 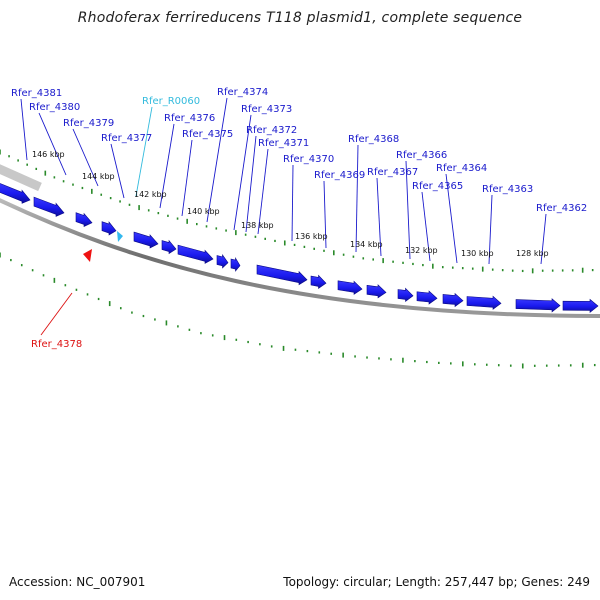 What do you see at coordinates (207, 134) in the screenshot?
I see `gene-label: Rfer_4375` at bounding box center [207, 134].